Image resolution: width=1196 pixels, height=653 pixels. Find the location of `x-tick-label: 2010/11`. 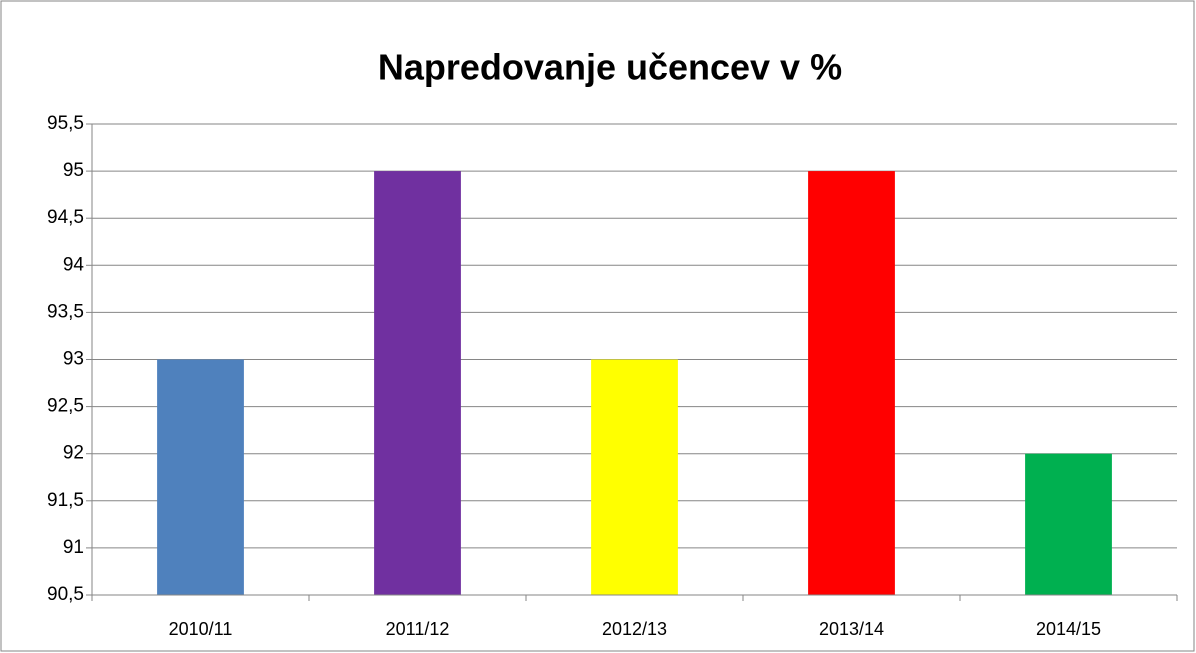

x-tick-label: 2010/11 is located at coordinates (201, 629).